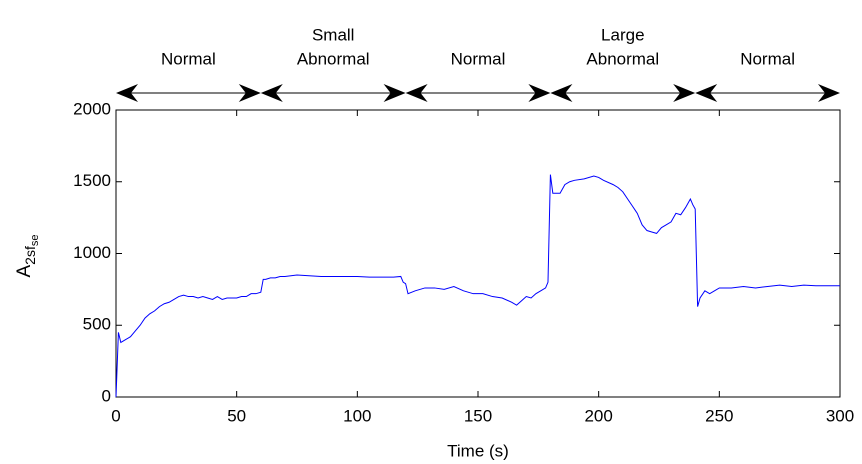  What do you see at coordinates (478, 415) in the screenshot?
I see `x-tick-label: 150` at bounding box center [478, 415].